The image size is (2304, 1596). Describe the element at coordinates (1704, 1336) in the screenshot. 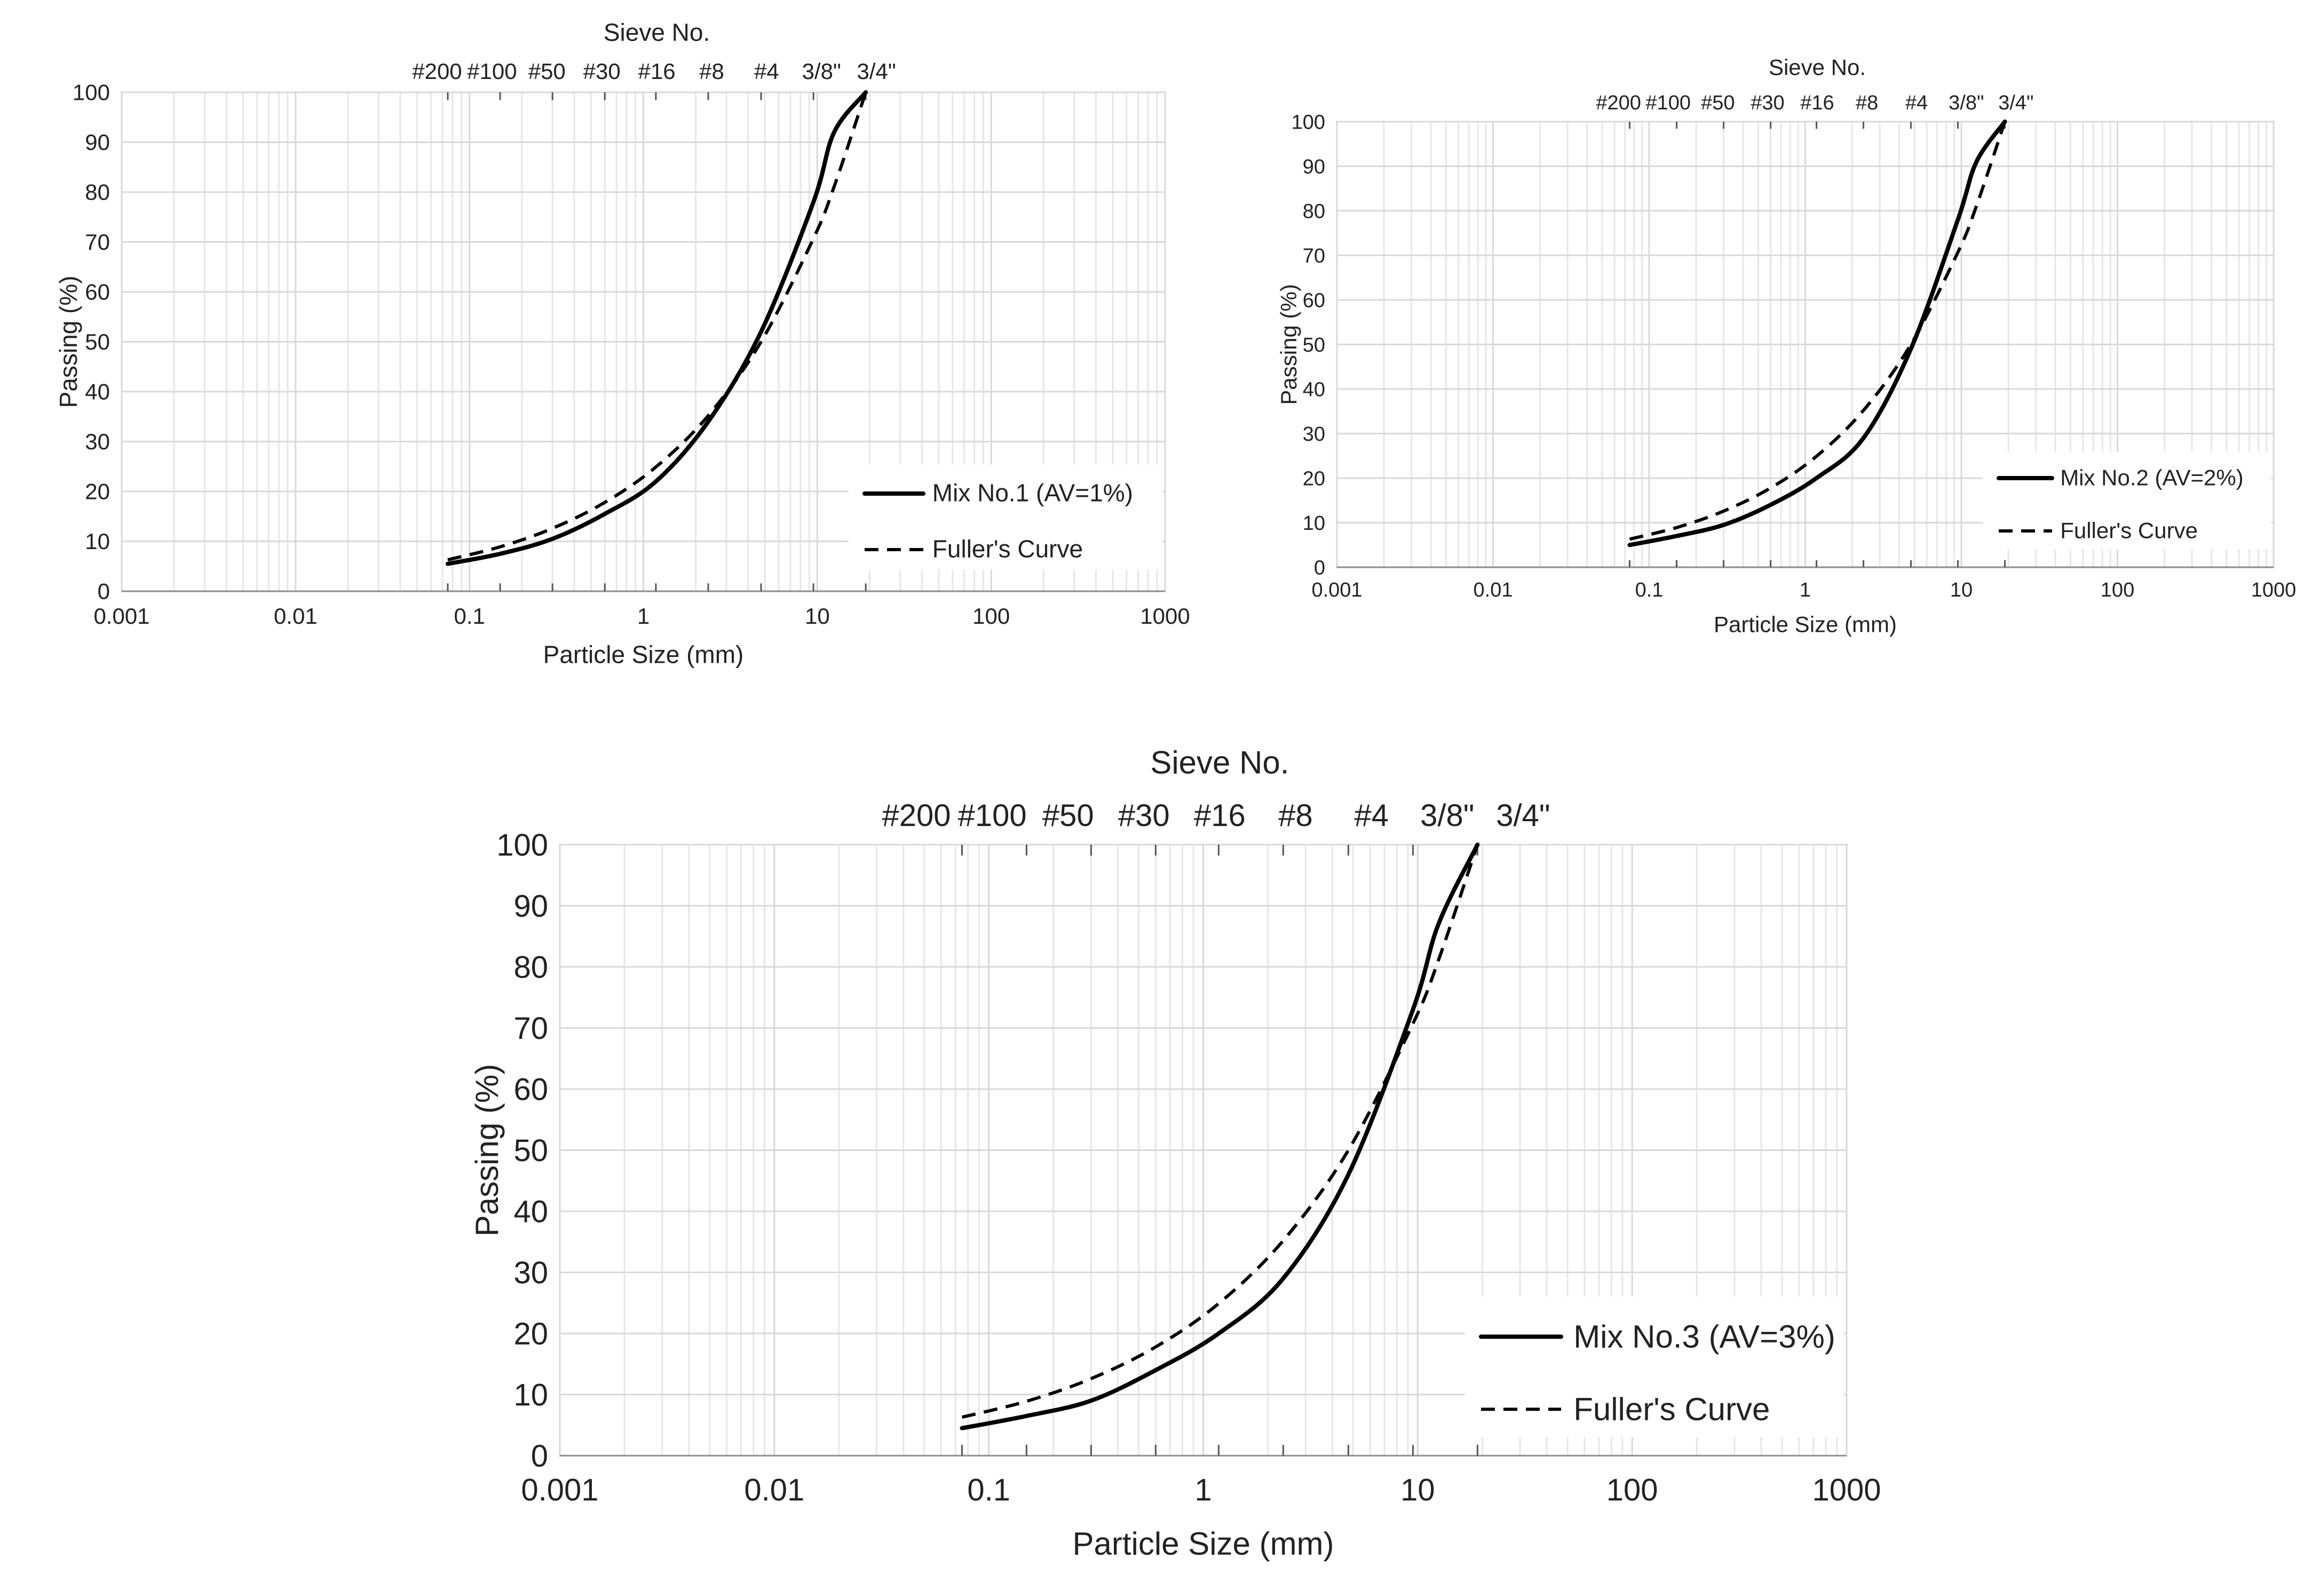

I see `legend-label: Mix No.3 (AV=3%)` at that location.